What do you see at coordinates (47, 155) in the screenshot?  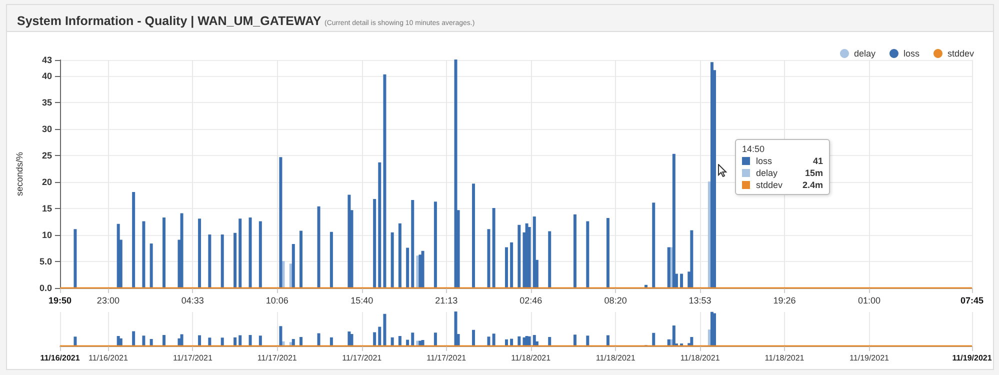 I see `y-tick-label: 25` at bounding box center [47, 155].